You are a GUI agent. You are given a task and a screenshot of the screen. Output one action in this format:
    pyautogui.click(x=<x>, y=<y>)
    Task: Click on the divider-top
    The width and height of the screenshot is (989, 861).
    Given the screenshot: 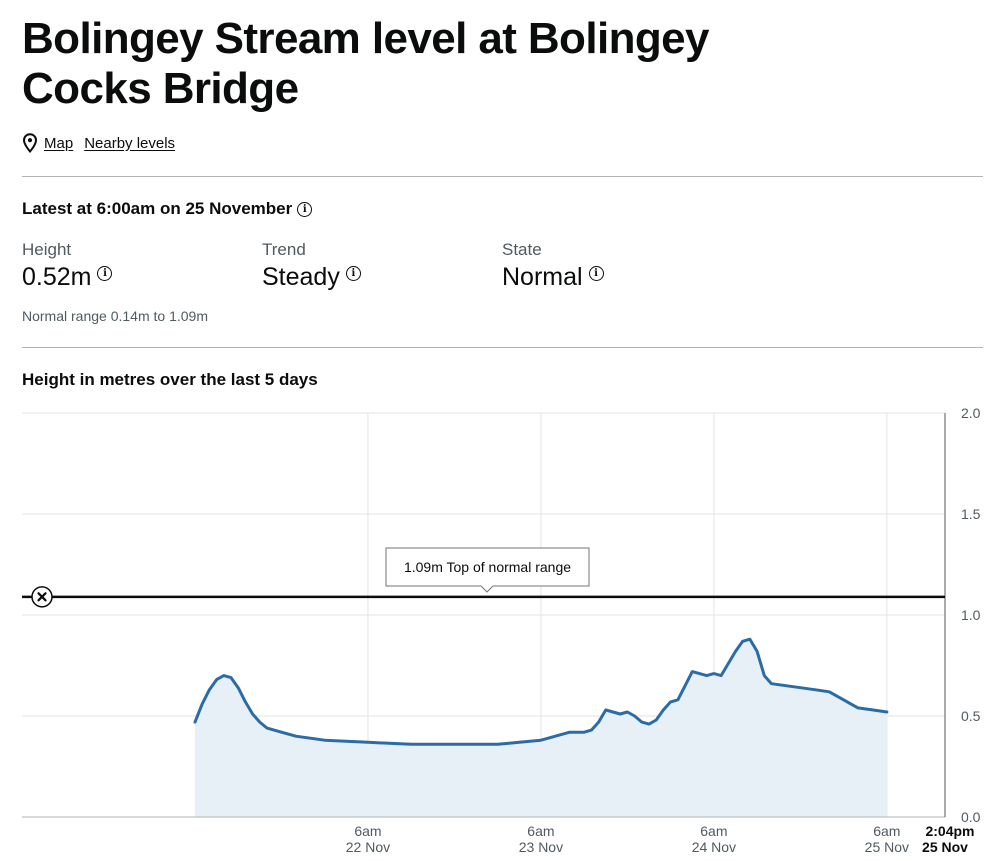 What is the action you would take?
    pyautogui.click(x=502, y=176)
    